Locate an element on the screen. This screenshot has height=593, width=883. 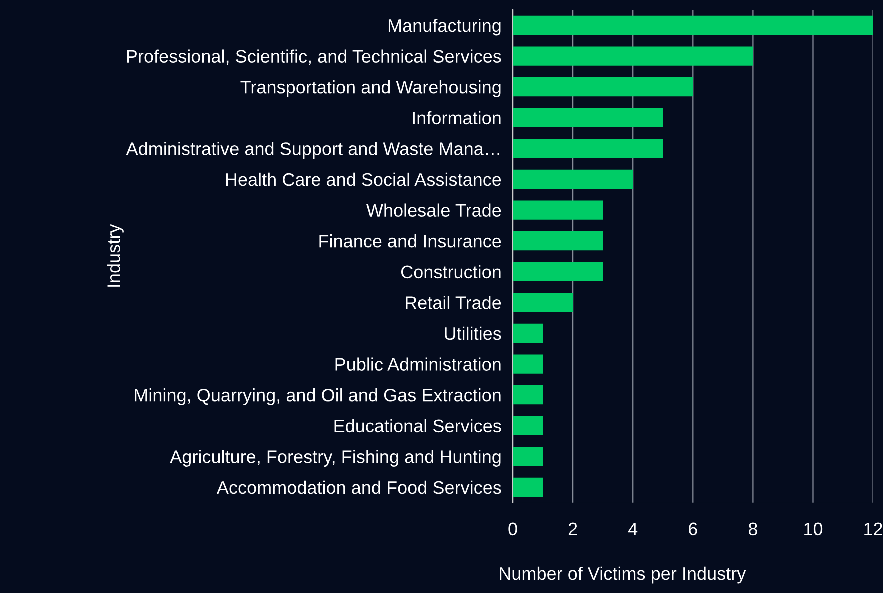
x-tick-label: 2 is located at coordinates (573, 529).